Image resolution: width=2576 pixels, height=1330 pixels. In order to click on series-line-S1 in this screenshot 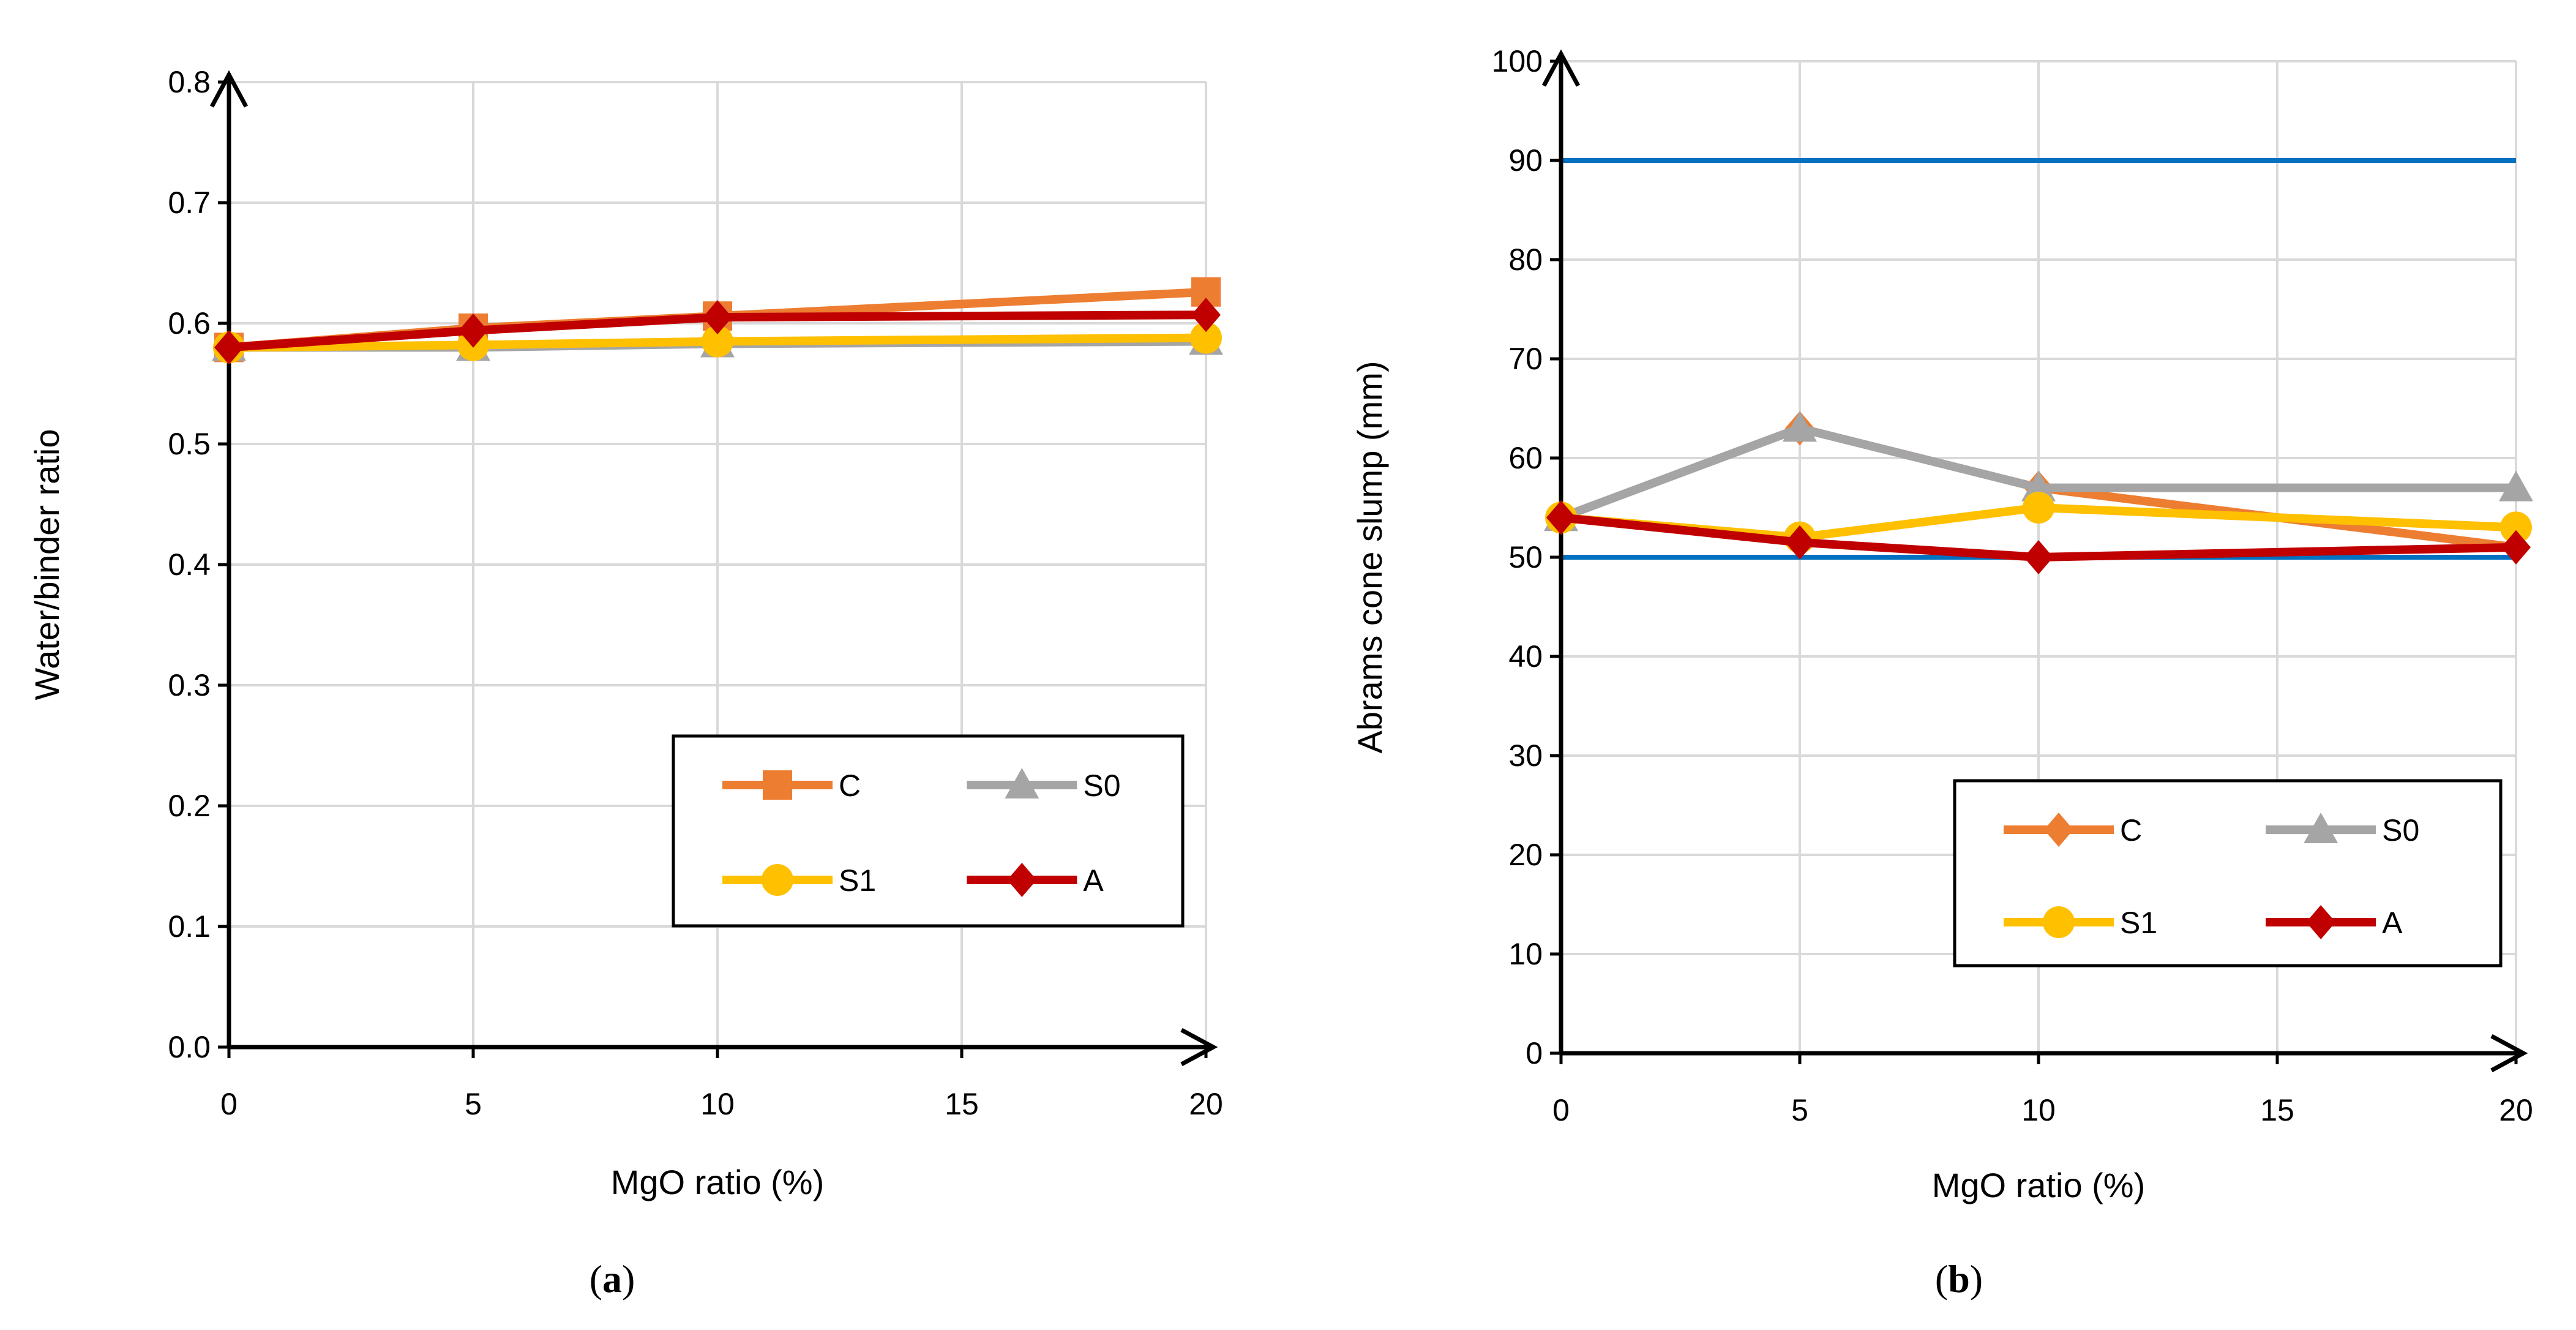, I will do `click(718, 343)`.